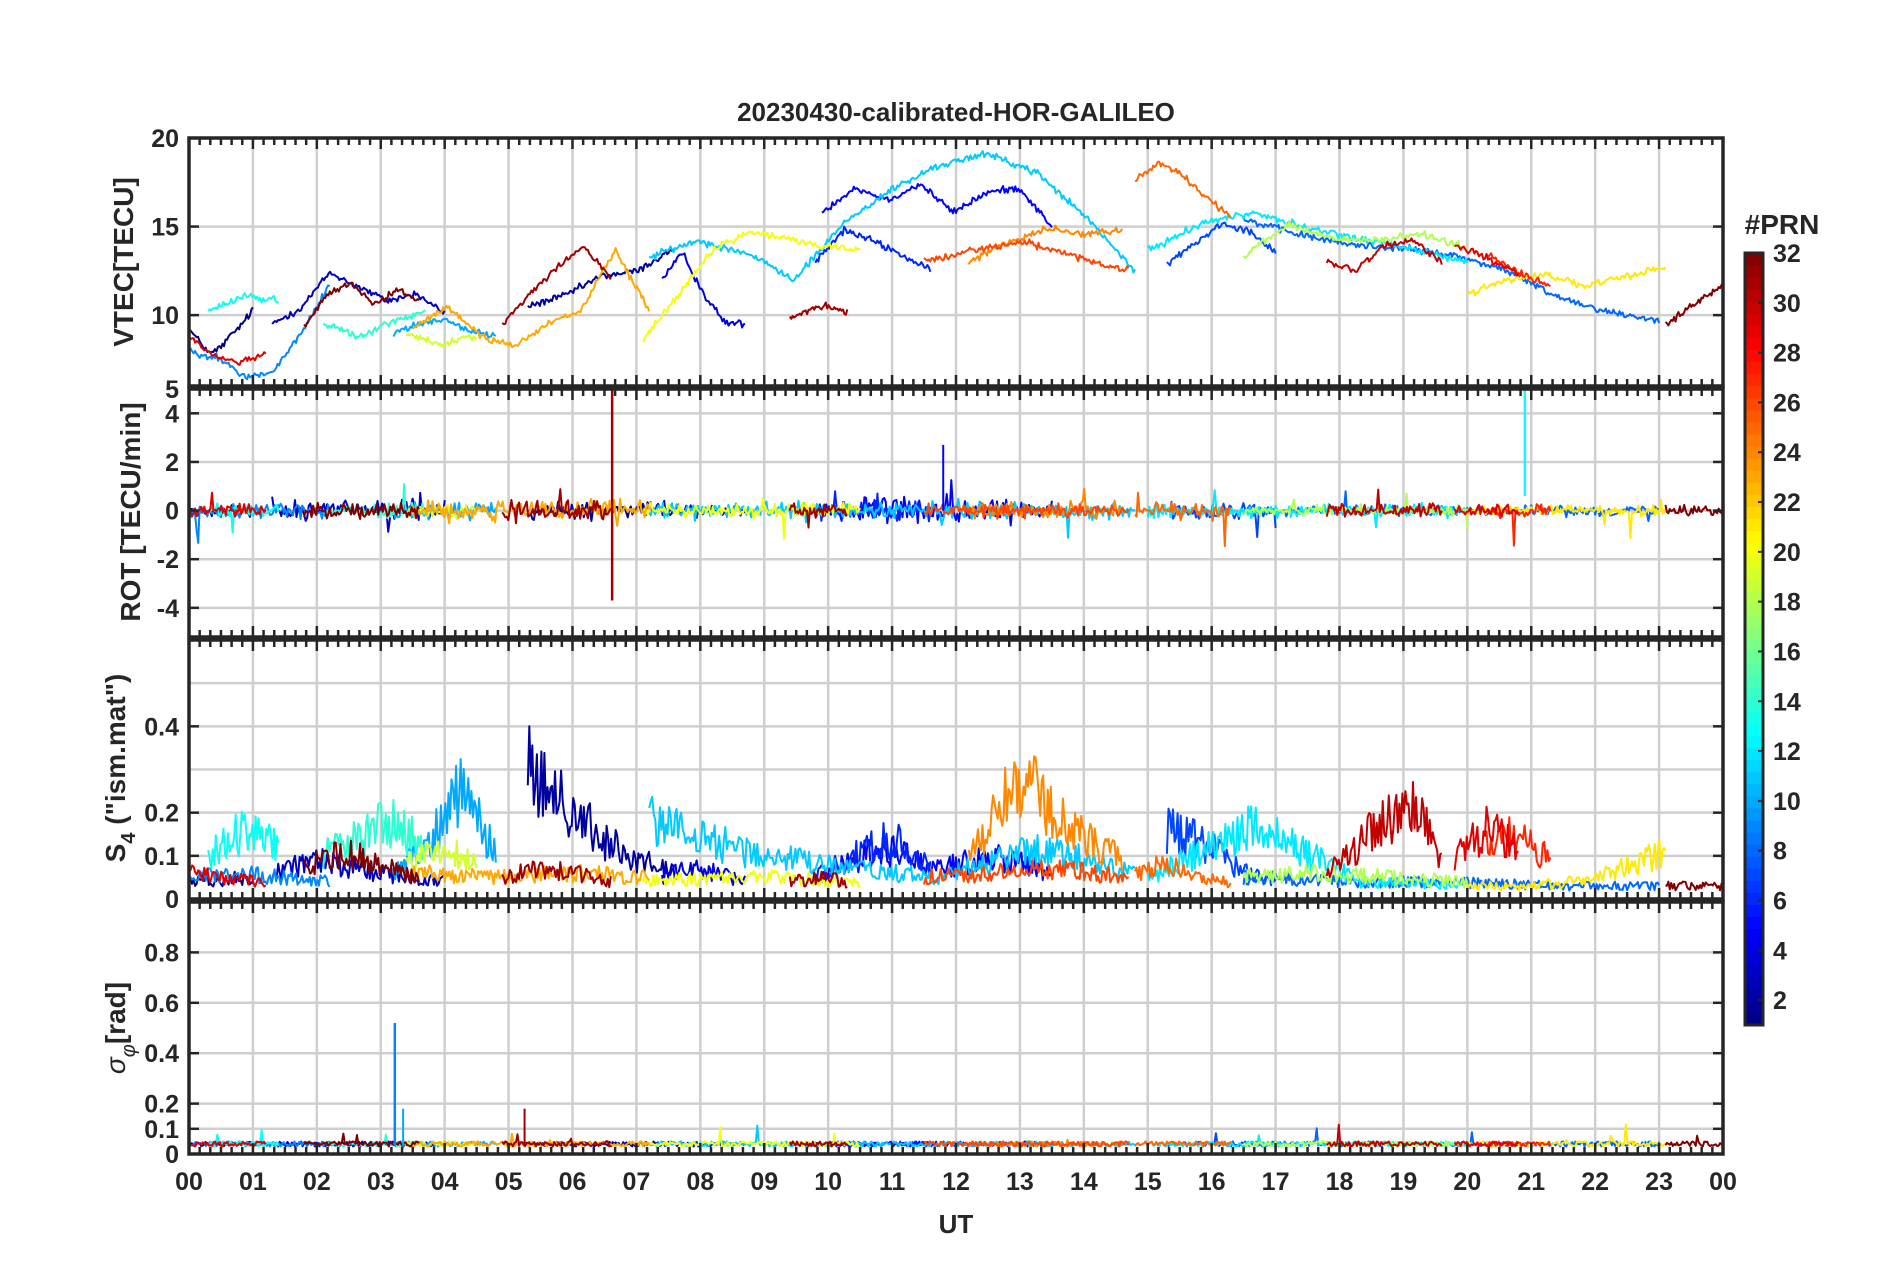 This screenshot has height=1272, width=1902. I want to click on x-tick-label: 14, so click(1084, 1182).